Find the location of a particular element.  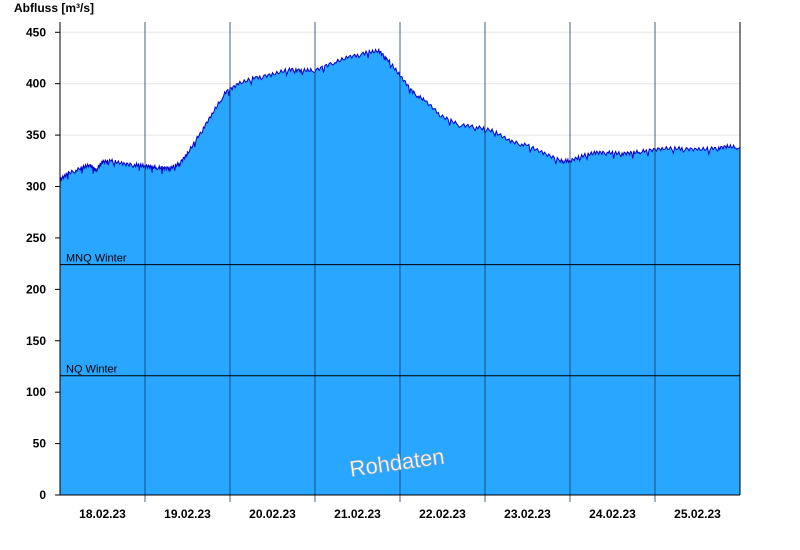

y-tick-label-100: 100 is located at coordinates (36, 392).